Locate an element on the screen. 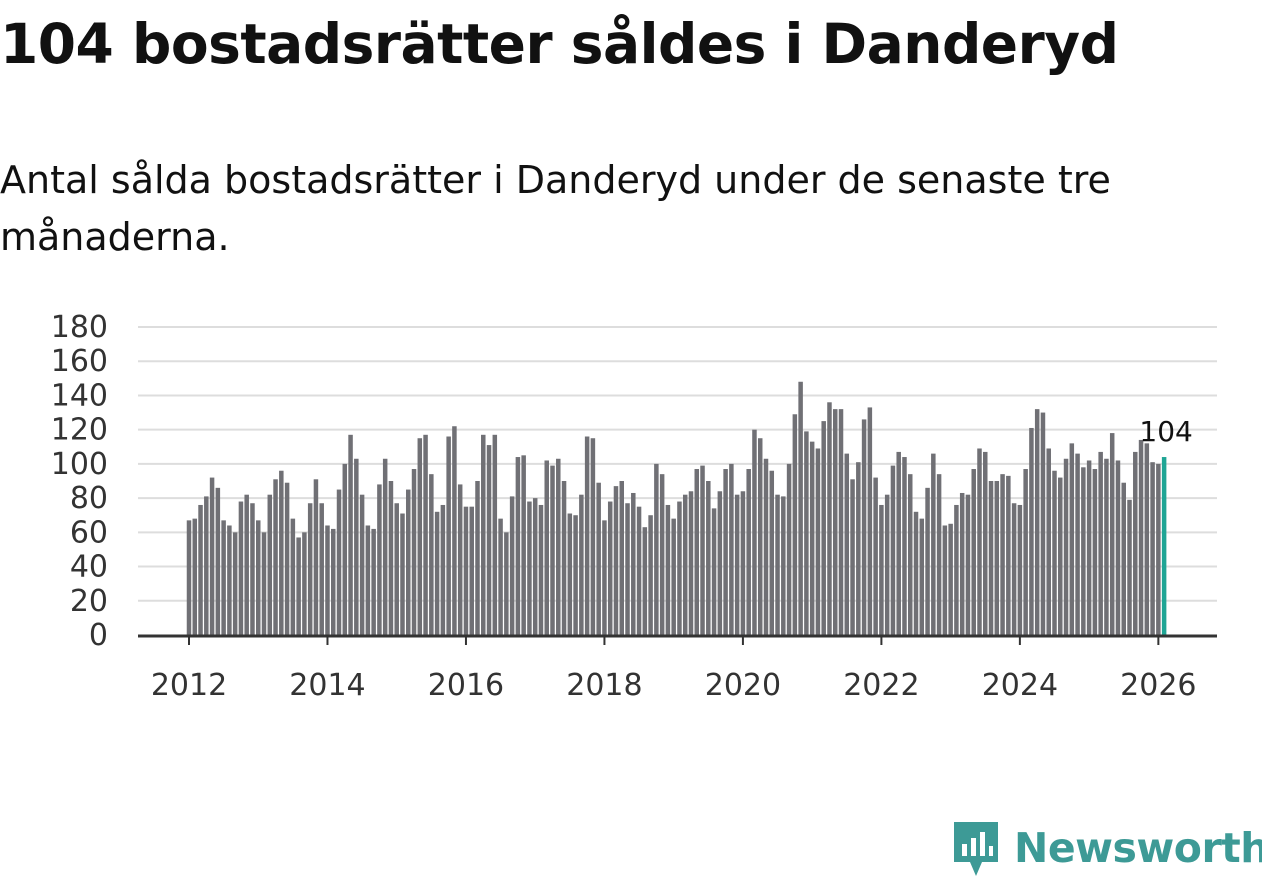 This screenshot has height=879, width=1262. annotations: 104 is located at coordinates (1165, 431).